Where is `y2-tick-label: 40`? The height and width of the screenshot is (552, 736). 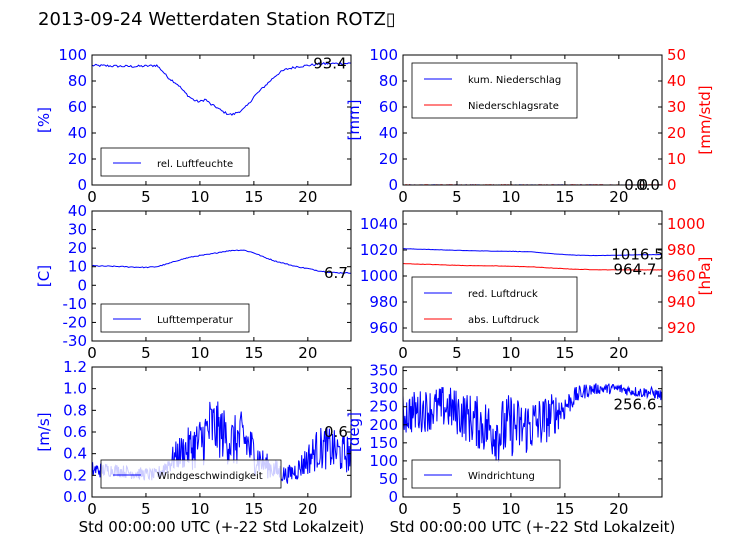 y2-tick-label: 40 is located at coordinates (676, 81).